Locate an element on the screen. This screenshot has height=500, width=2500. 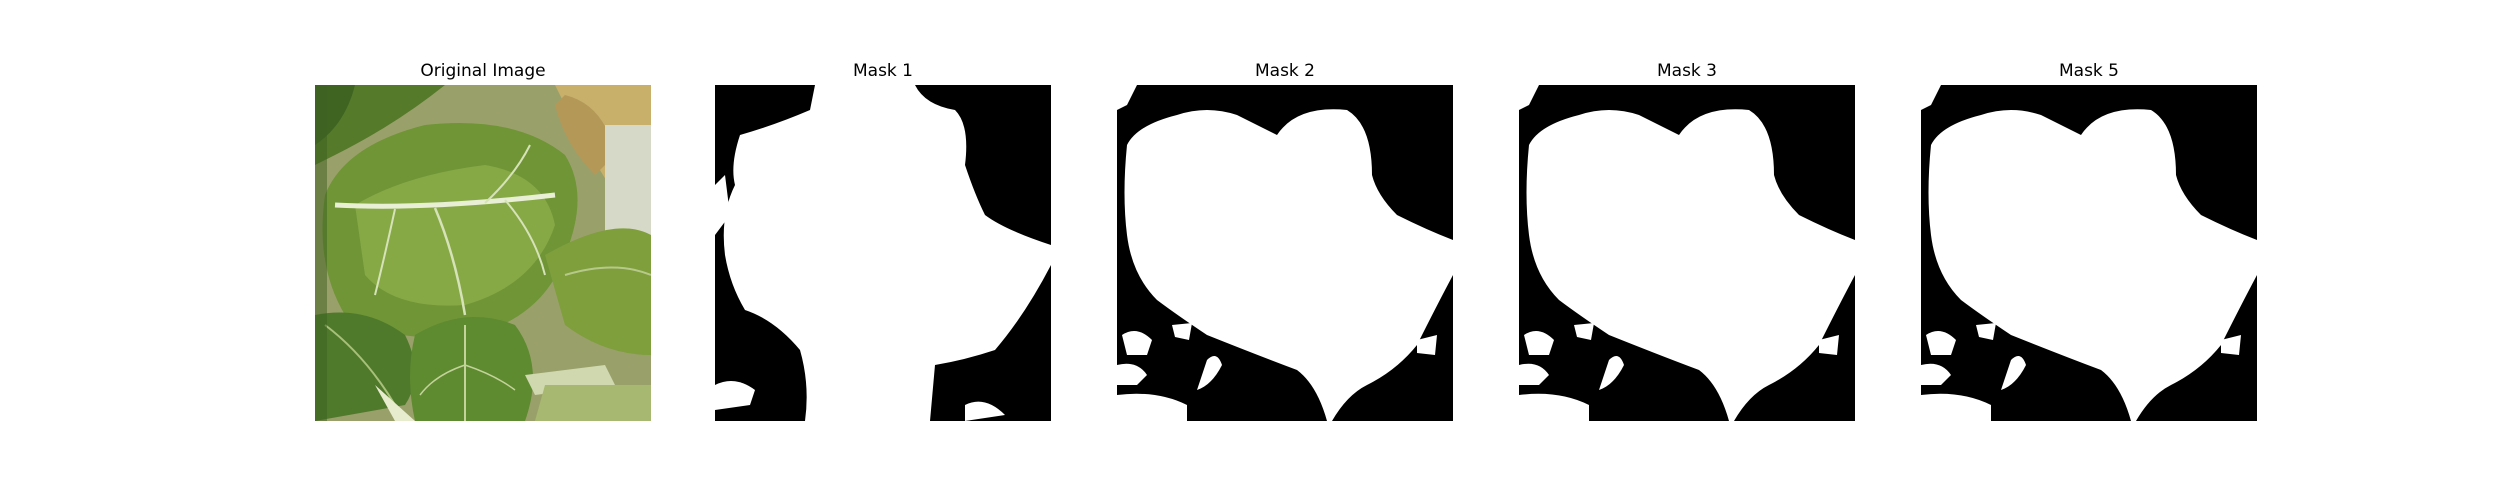
panel-title: Mask 3 is located at coordinates (1686, 71).